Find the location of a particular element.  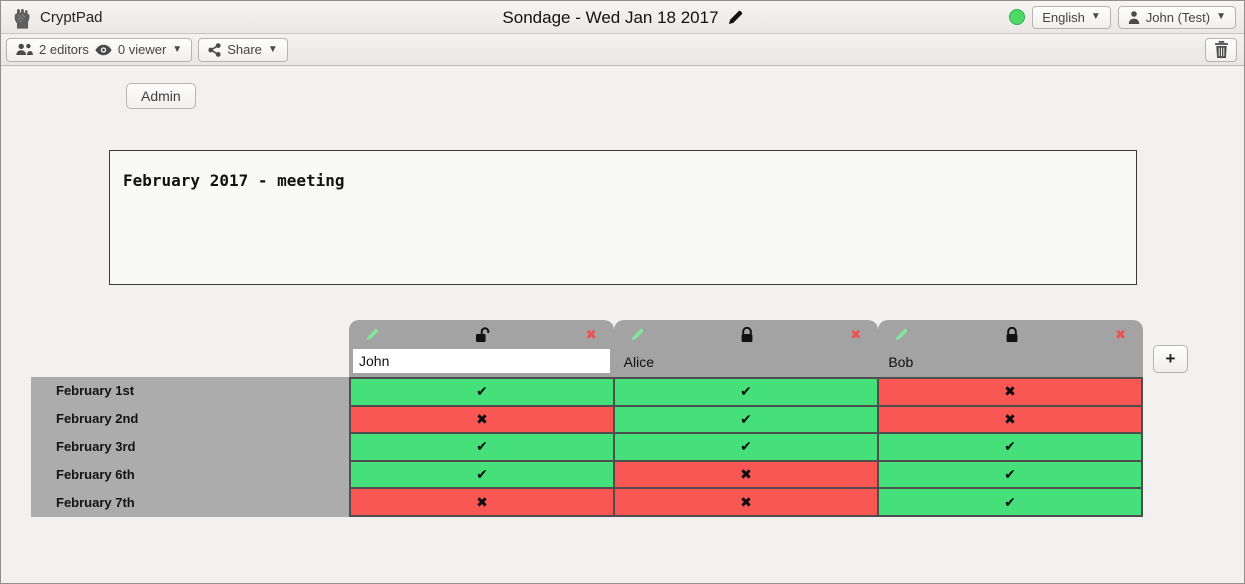

share-label: Share is located at coordinates (244, 49).